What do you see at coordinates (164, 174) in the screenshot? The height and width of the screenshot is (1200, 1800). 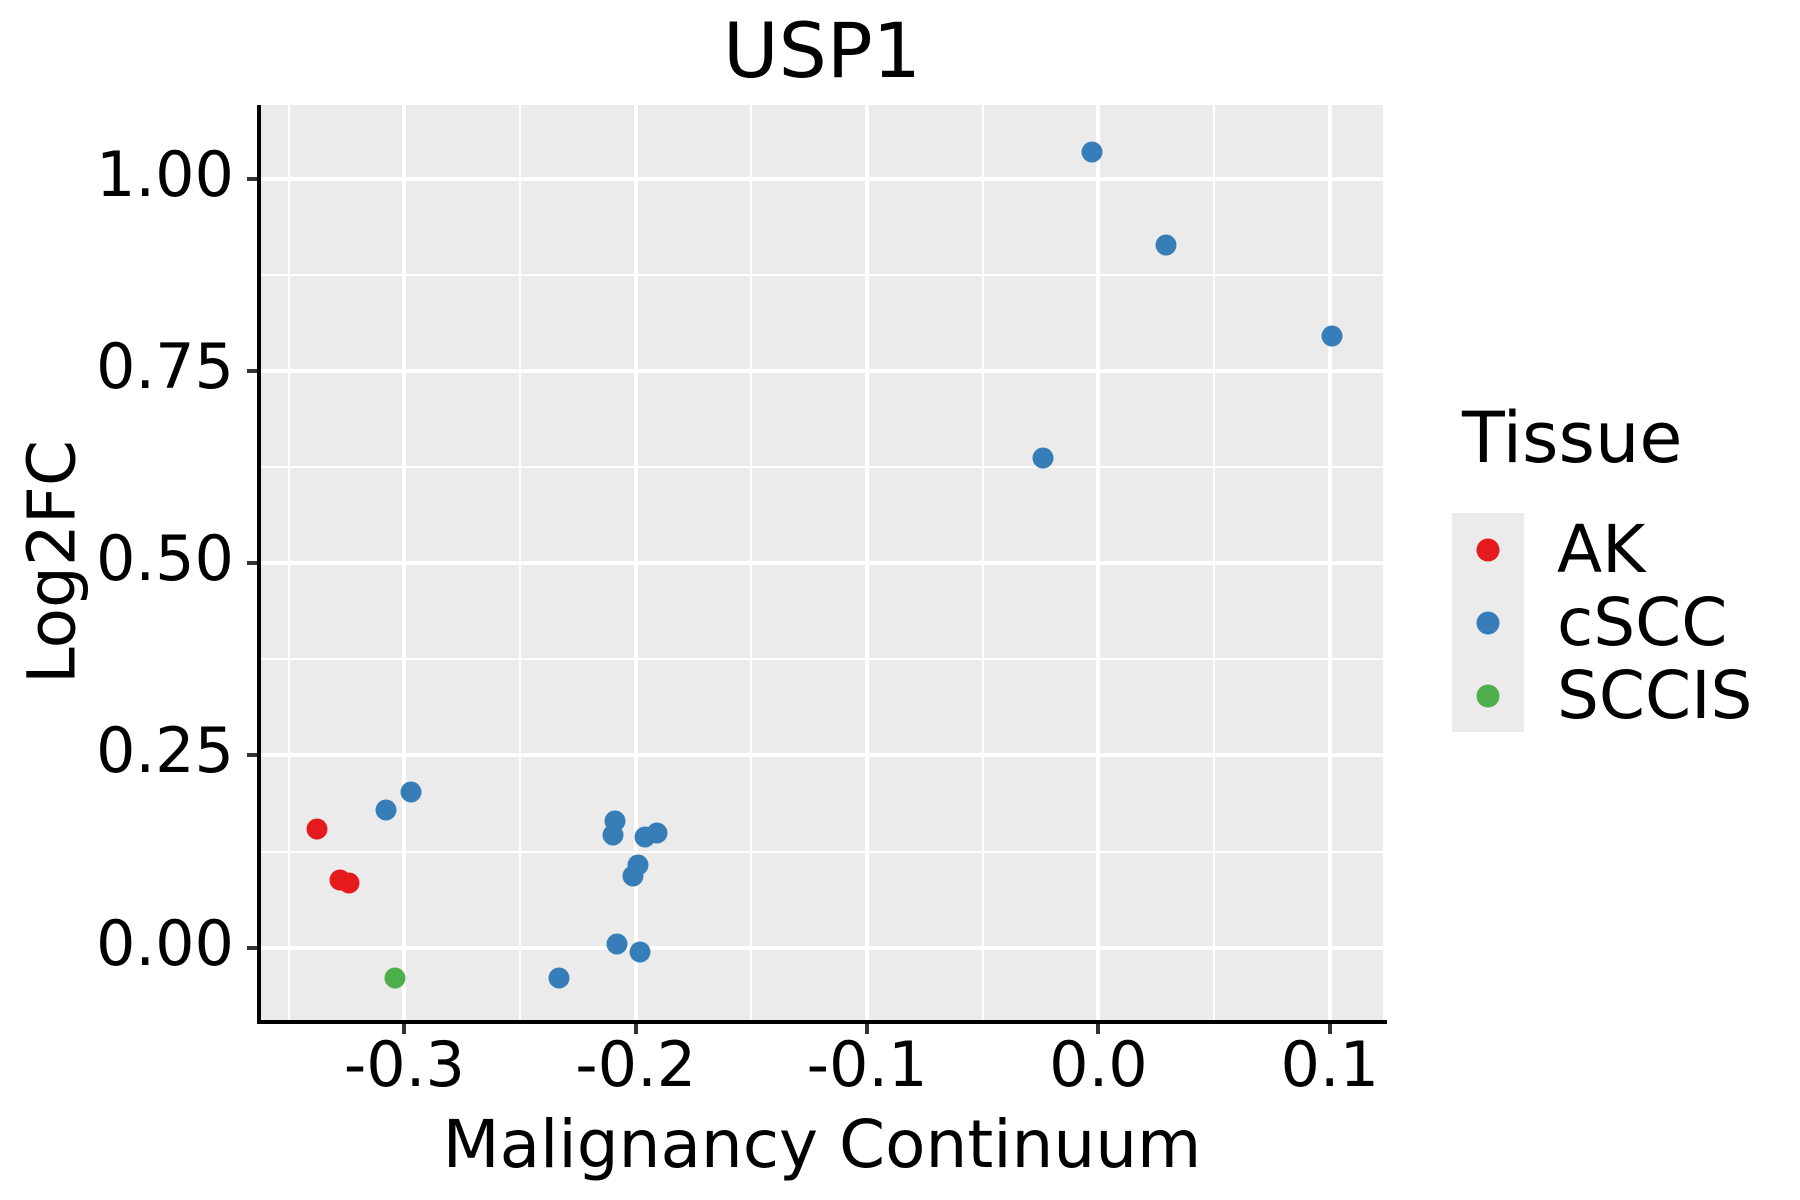 I see `y-tick-label: 1.00` at bounding box center [164, 174].